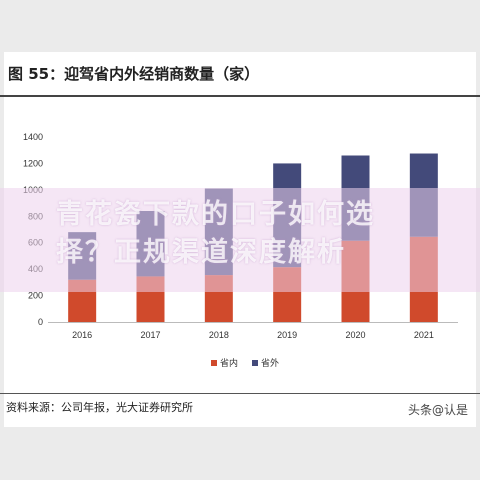 The height and width of the screenshot is (480, 480). Describe the element at coordinates (240, 393) in the screenshot. I see `footer-divider` at that location.